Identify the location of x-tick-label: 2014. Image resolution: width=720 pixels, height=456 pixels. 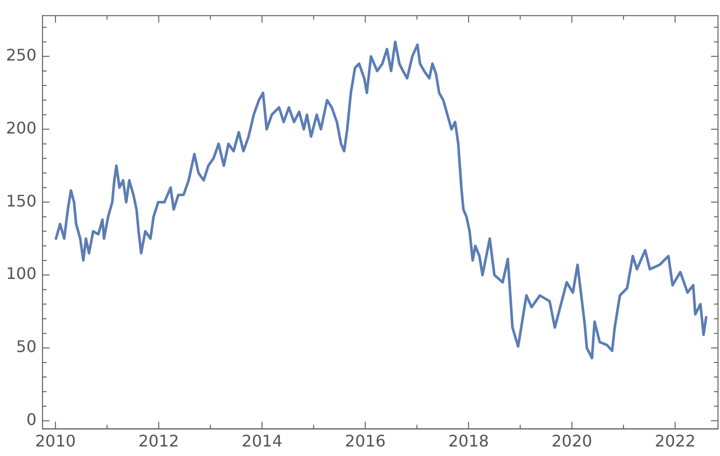
(262, 441).